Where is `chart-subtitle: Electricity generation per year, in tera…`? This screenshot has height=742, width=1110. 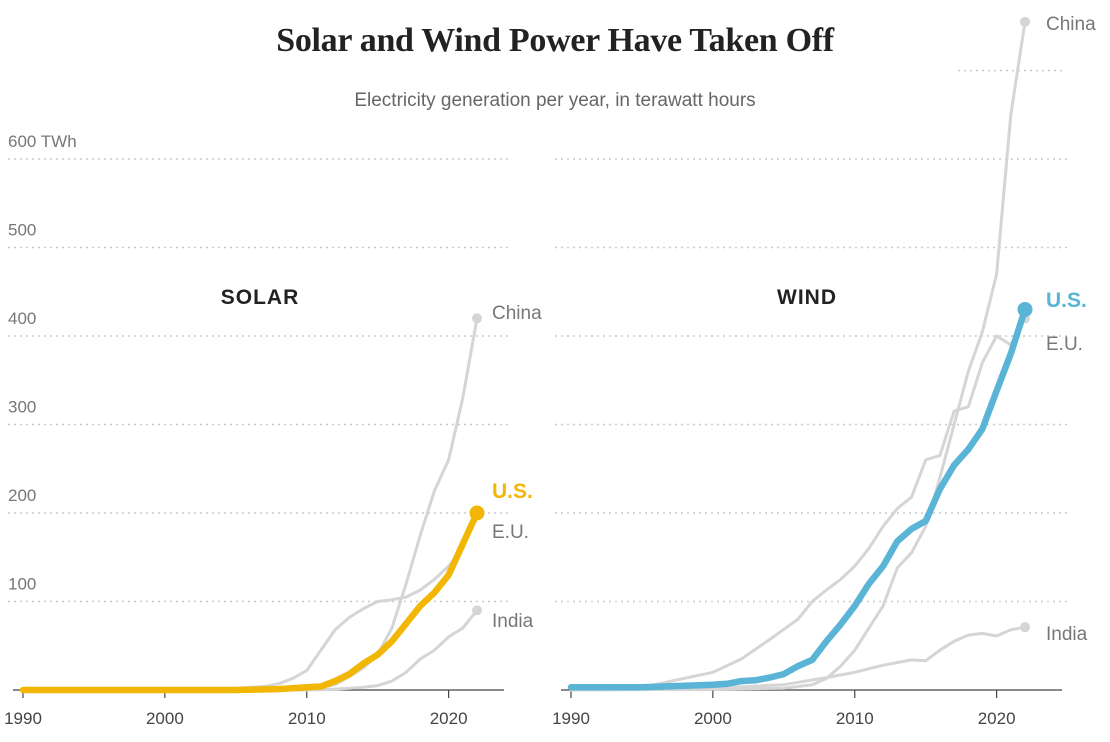 chart-subtitle: Electricity generation per year, in tera… is located at coordinates (555, 100).